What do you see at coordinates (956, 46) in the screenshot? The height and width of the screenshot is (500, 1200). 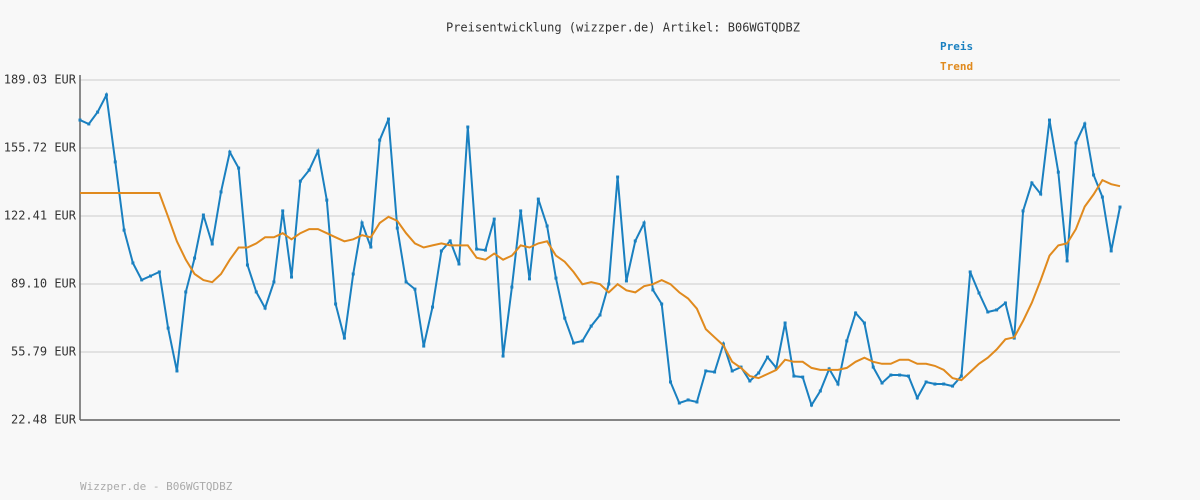 I see `legend-label: Preis` at bounding box center [956, 46].